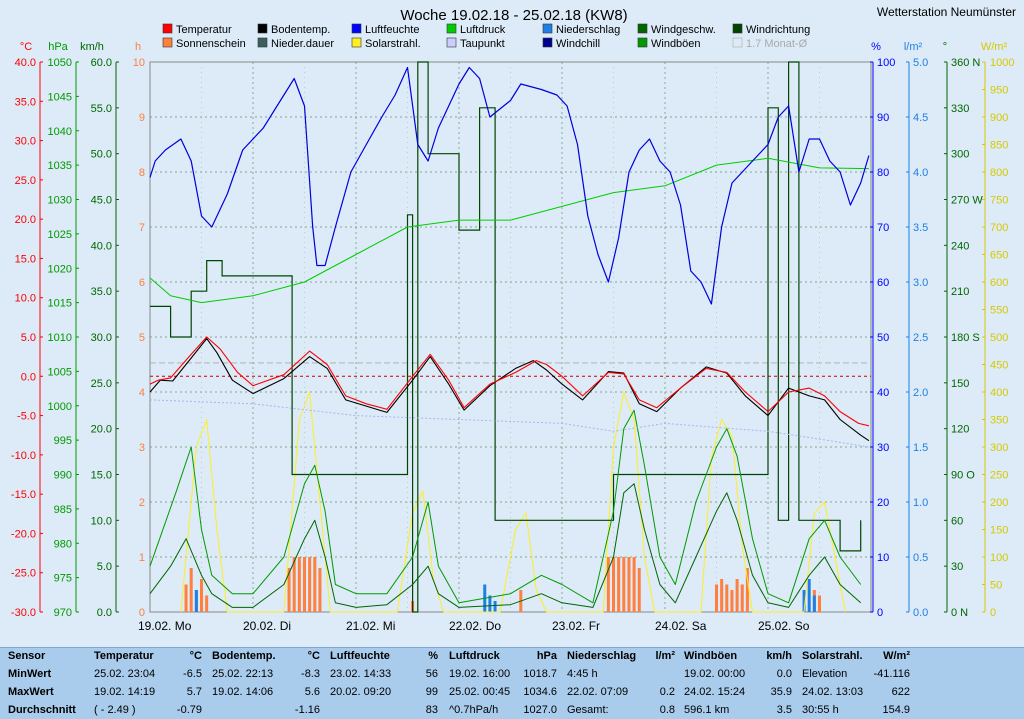 This screenshot has height=719, width=1024. What do you see at coordinates (667, 710) in the screenshot?
I see `stats-cell-value: 0.8` at bounding box center [667, 710].